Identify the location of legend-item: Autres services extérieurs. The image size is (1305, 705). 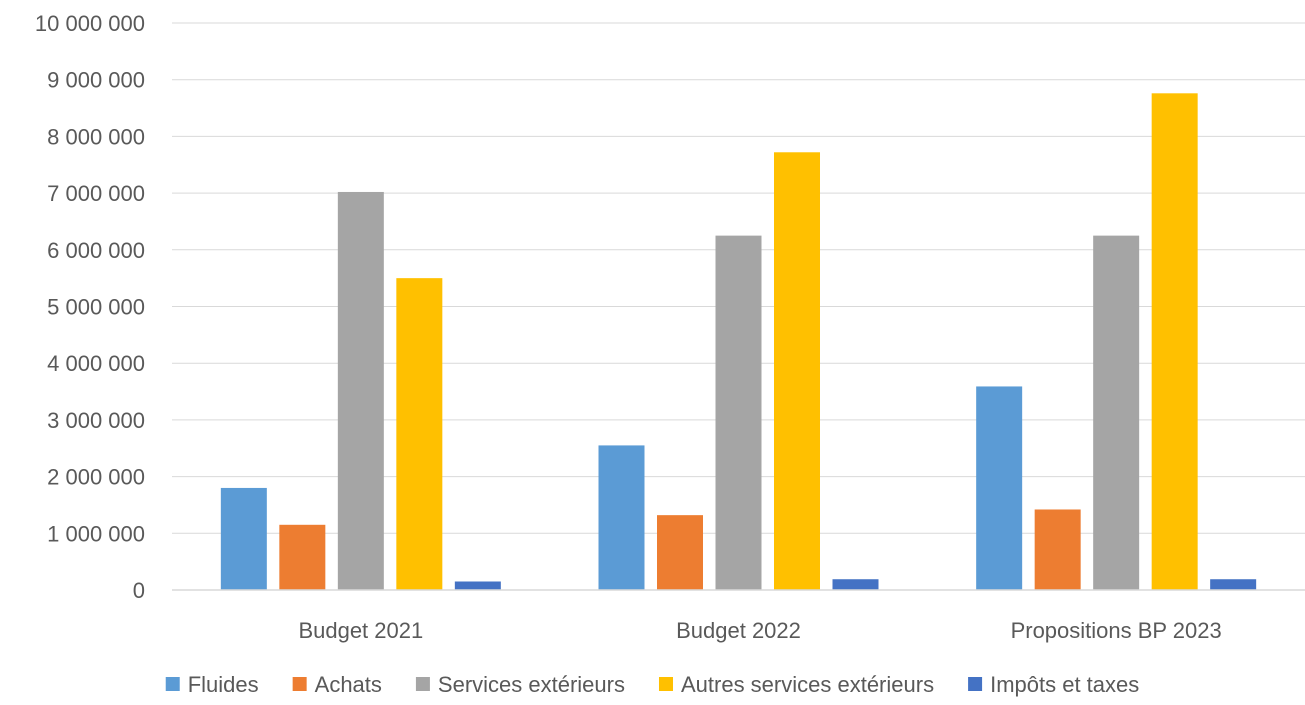
(796, 684).